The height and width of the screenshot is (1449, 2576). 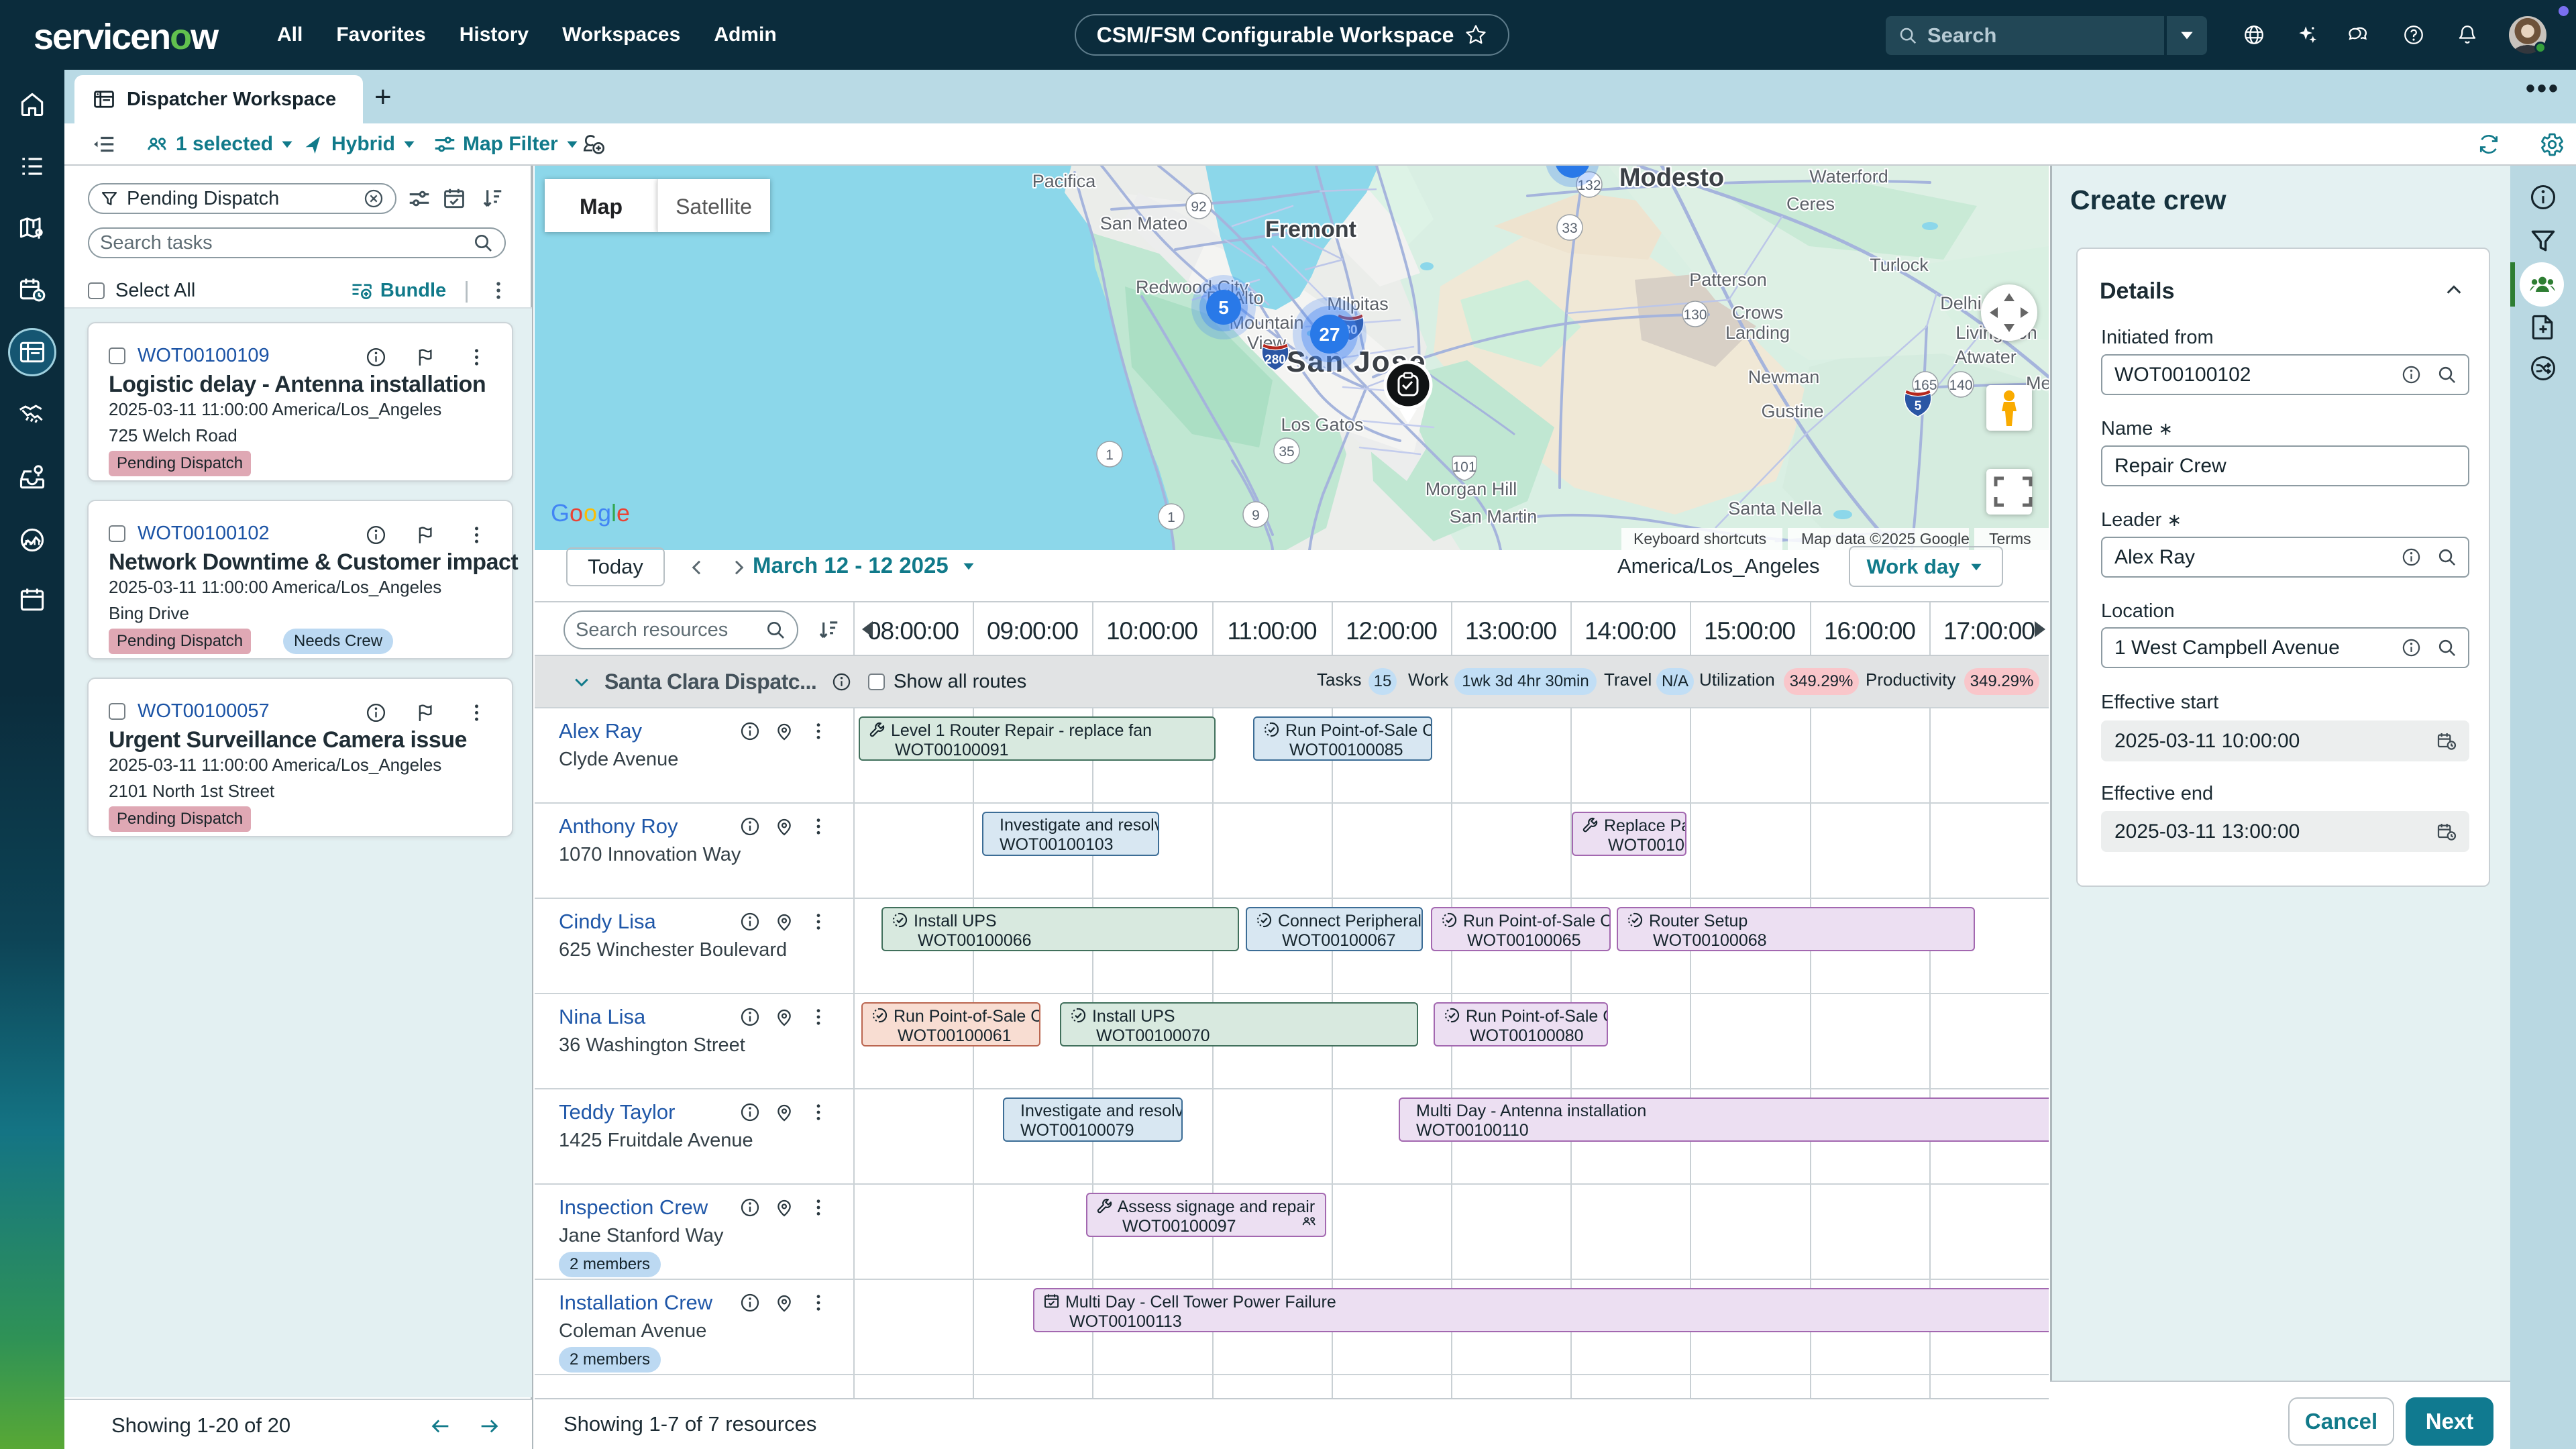 I want to click on svg-text: Patterson, so click(x=1728, y=280).